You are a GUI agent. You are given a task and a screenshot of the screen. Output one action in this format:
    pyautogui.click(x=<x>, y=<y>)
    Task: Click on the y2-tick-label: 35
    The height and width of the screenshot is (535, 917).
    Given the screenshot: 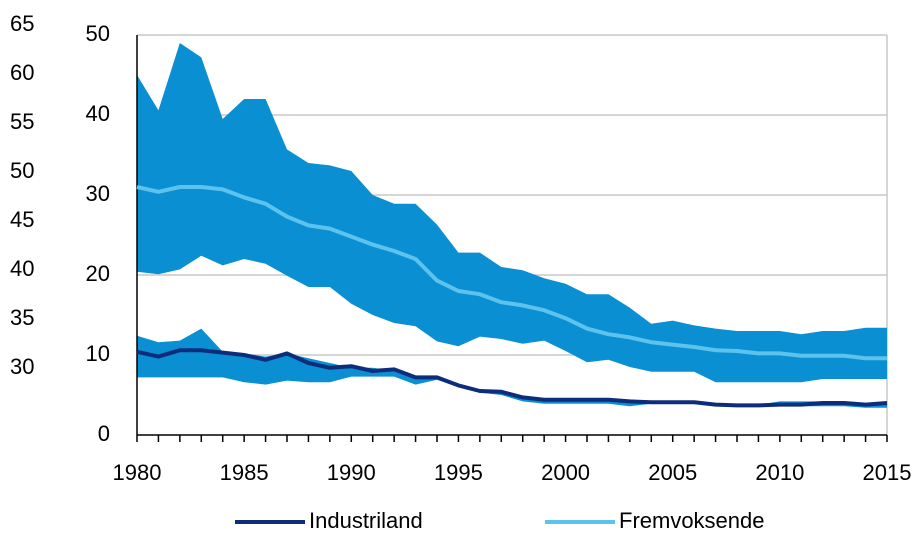 What is the action you would take?
    pyautogui.click(x=22, y=317)
    